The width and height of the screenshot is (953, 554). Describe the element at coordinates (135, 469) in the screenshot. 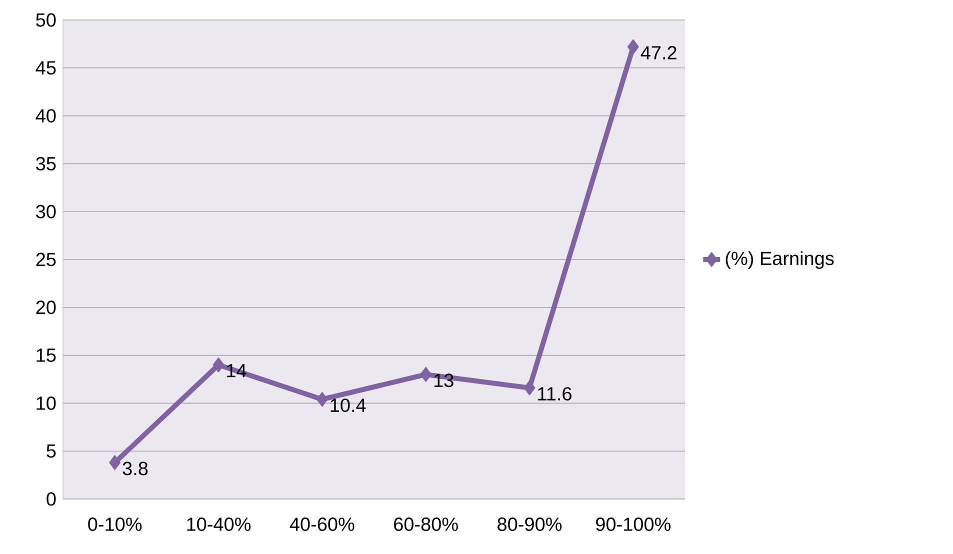

I see `data-label: 3.8` at that location.